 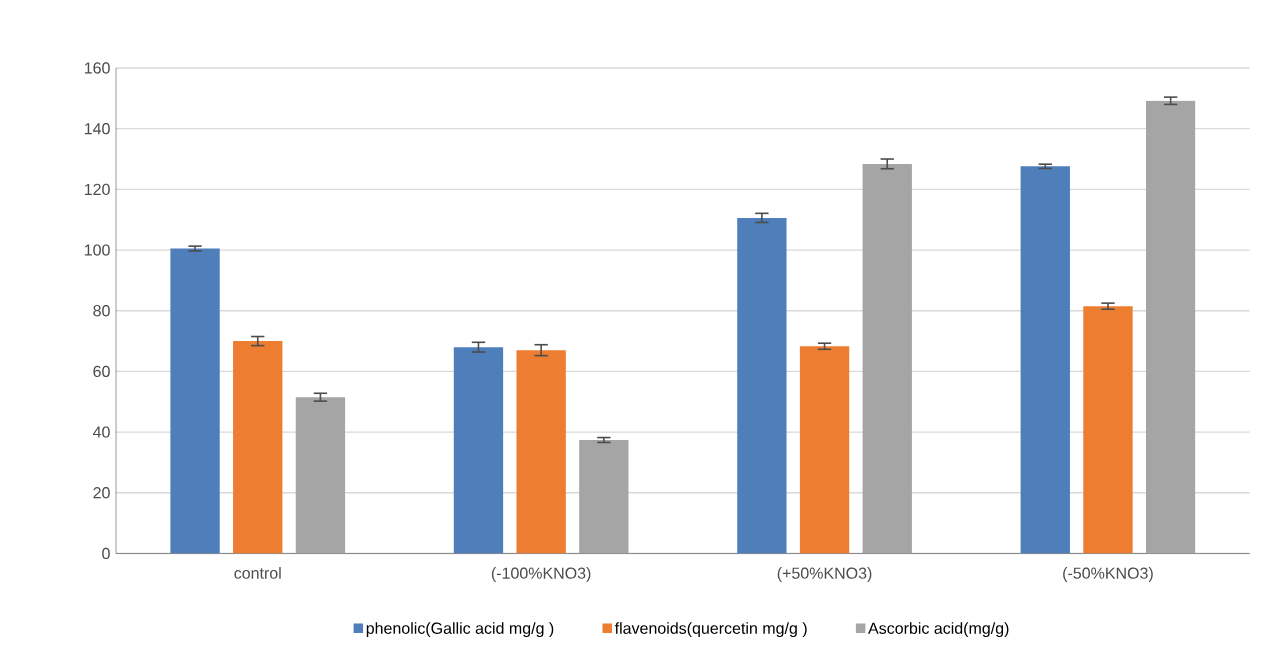 I want to click on legend-label: flavenoids(quercetin mg/g ), so click(x=710, y=630).